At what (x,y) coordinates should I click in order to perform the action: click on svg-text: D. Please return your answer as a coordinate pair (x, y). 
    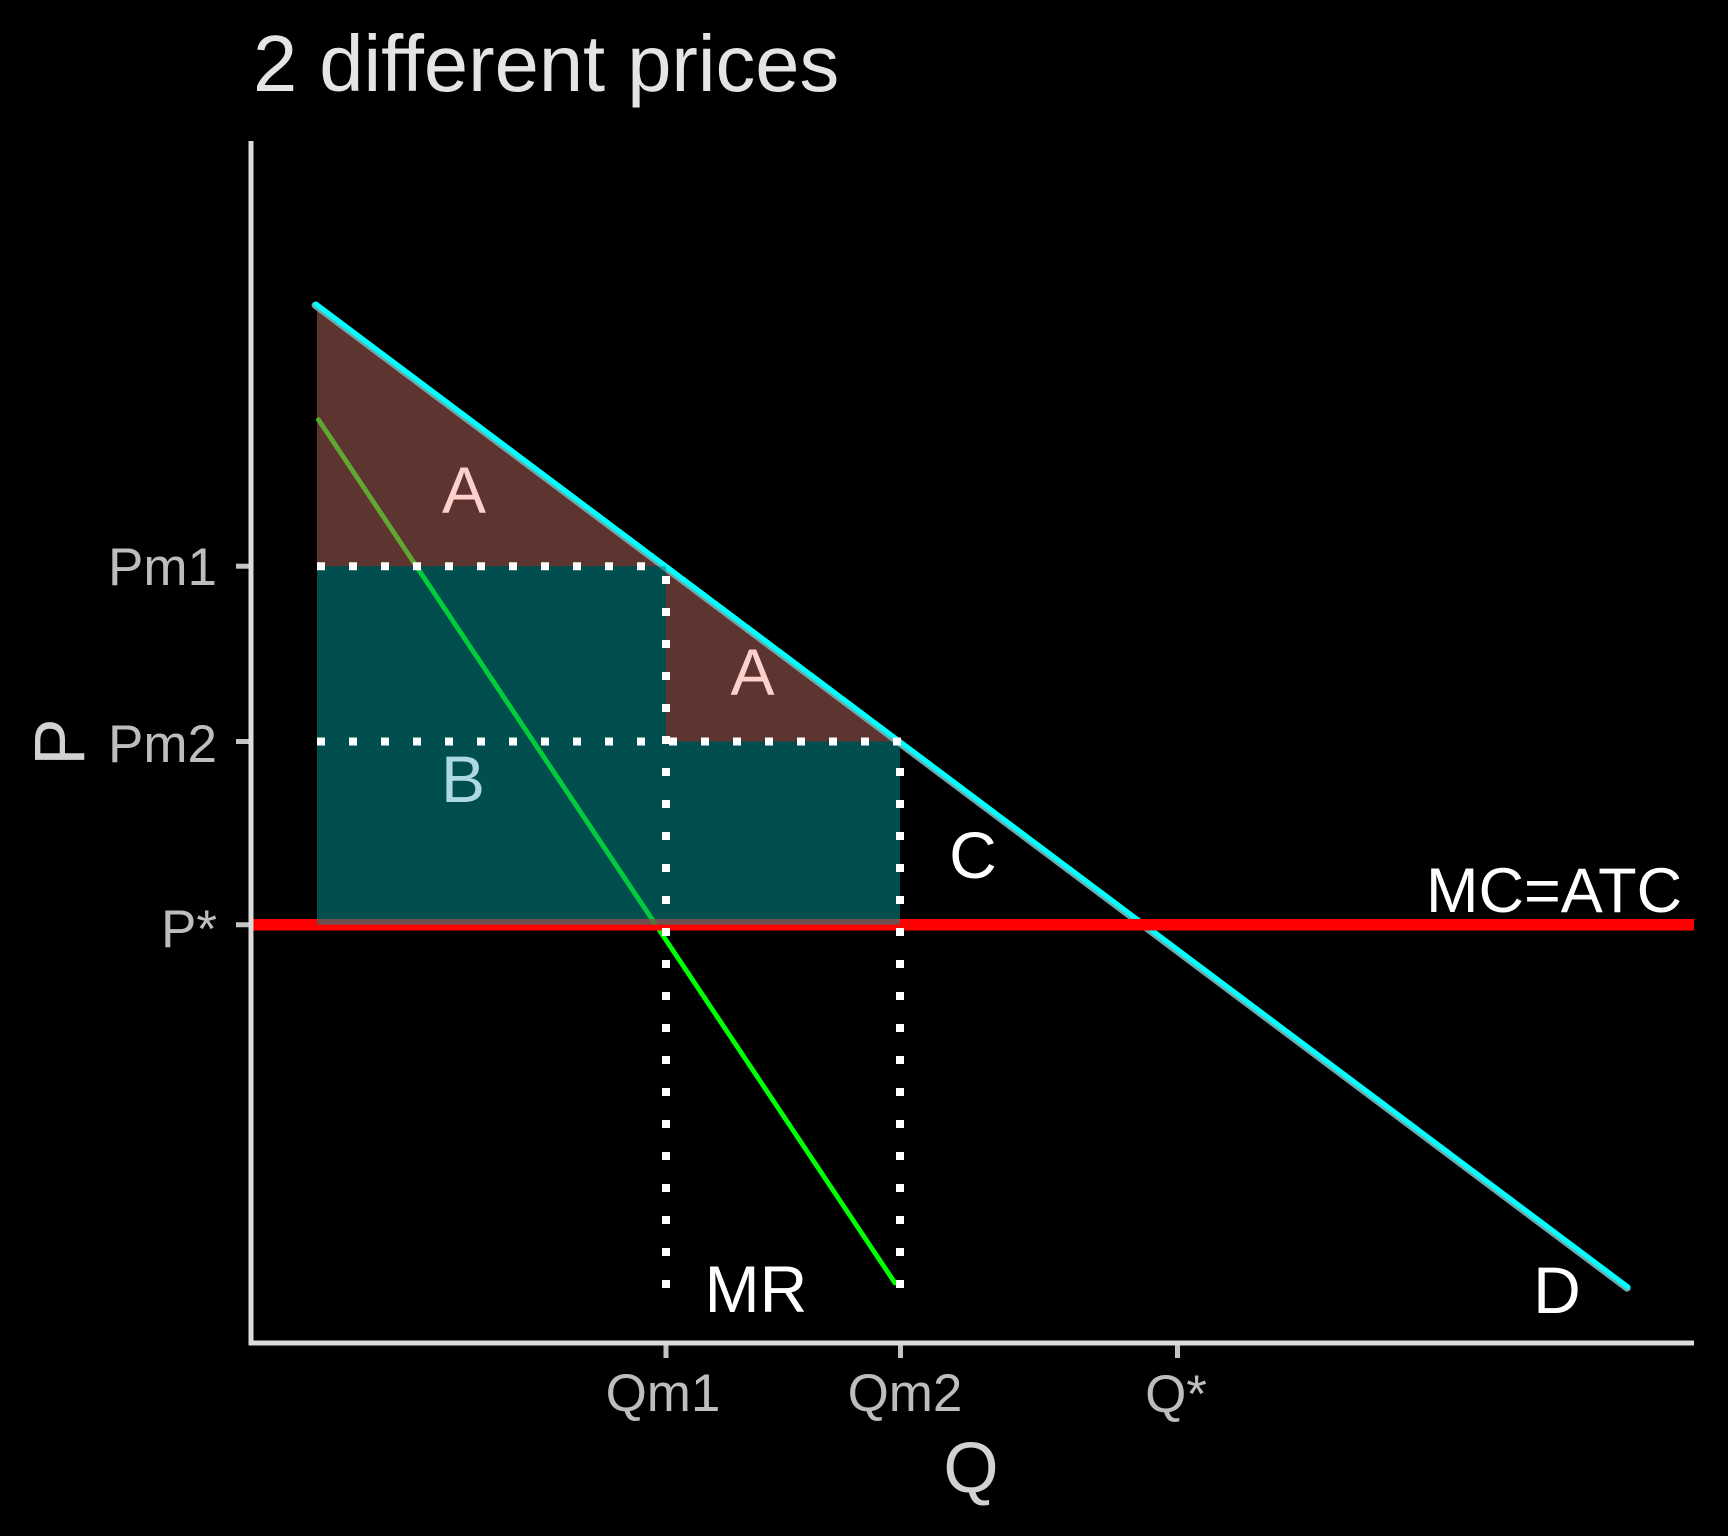
    Looking at the image, I should click on (1557, 1290).